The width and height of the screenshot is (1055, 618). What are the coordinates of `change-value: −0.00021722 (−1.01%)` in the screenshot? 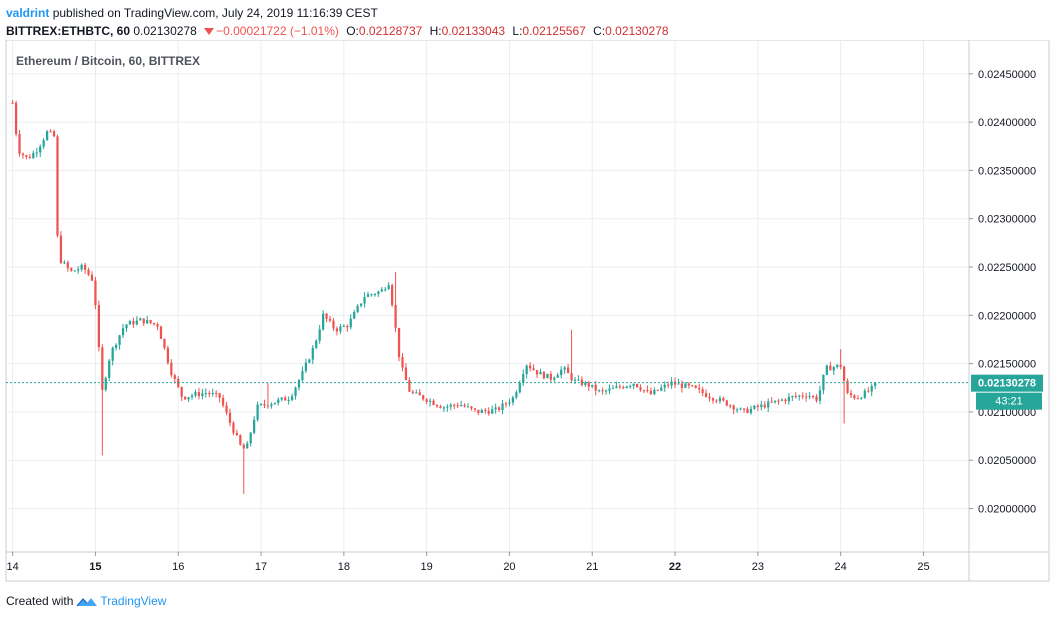 It's located at (277, 31).